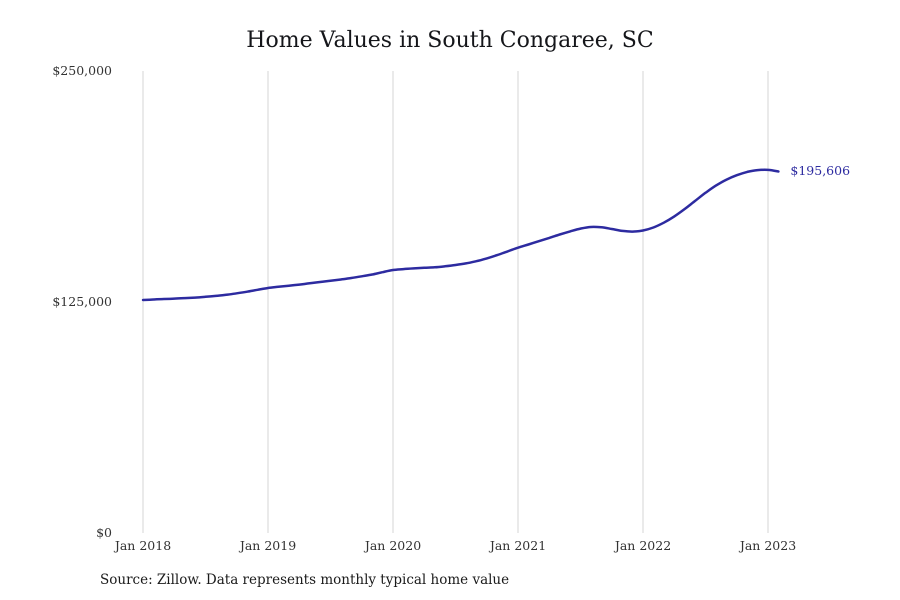  I want to click on x-tick-label: Jan 2023, so click(767, 545).